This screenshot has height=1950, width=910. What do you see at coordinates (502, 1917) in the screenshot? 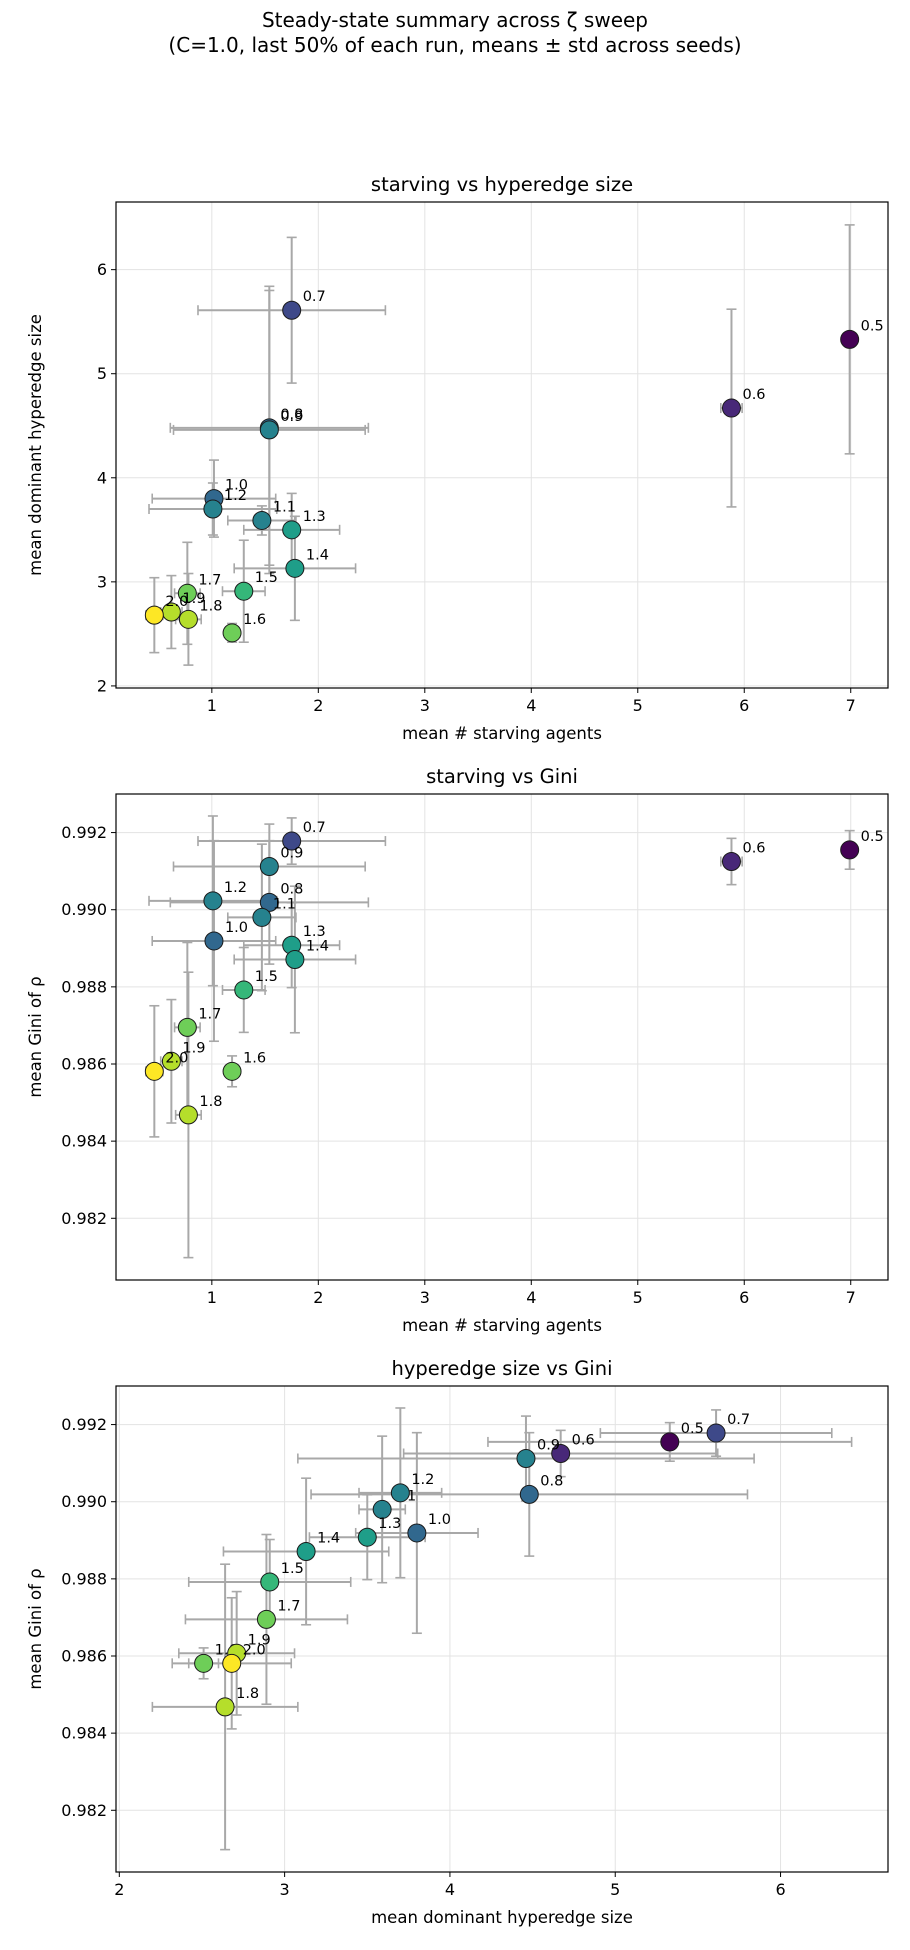
I see `x-axis-label: mean dominant hyperedge size` at bounding box center [502, 1917].